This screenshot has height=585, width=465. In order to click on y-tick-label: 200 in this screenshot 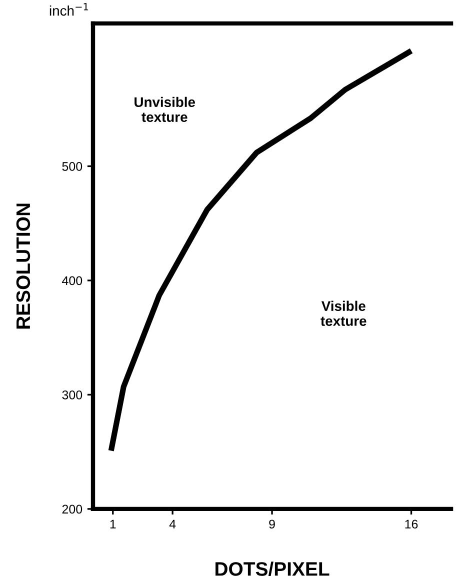, I will do `click(72, 509)`.